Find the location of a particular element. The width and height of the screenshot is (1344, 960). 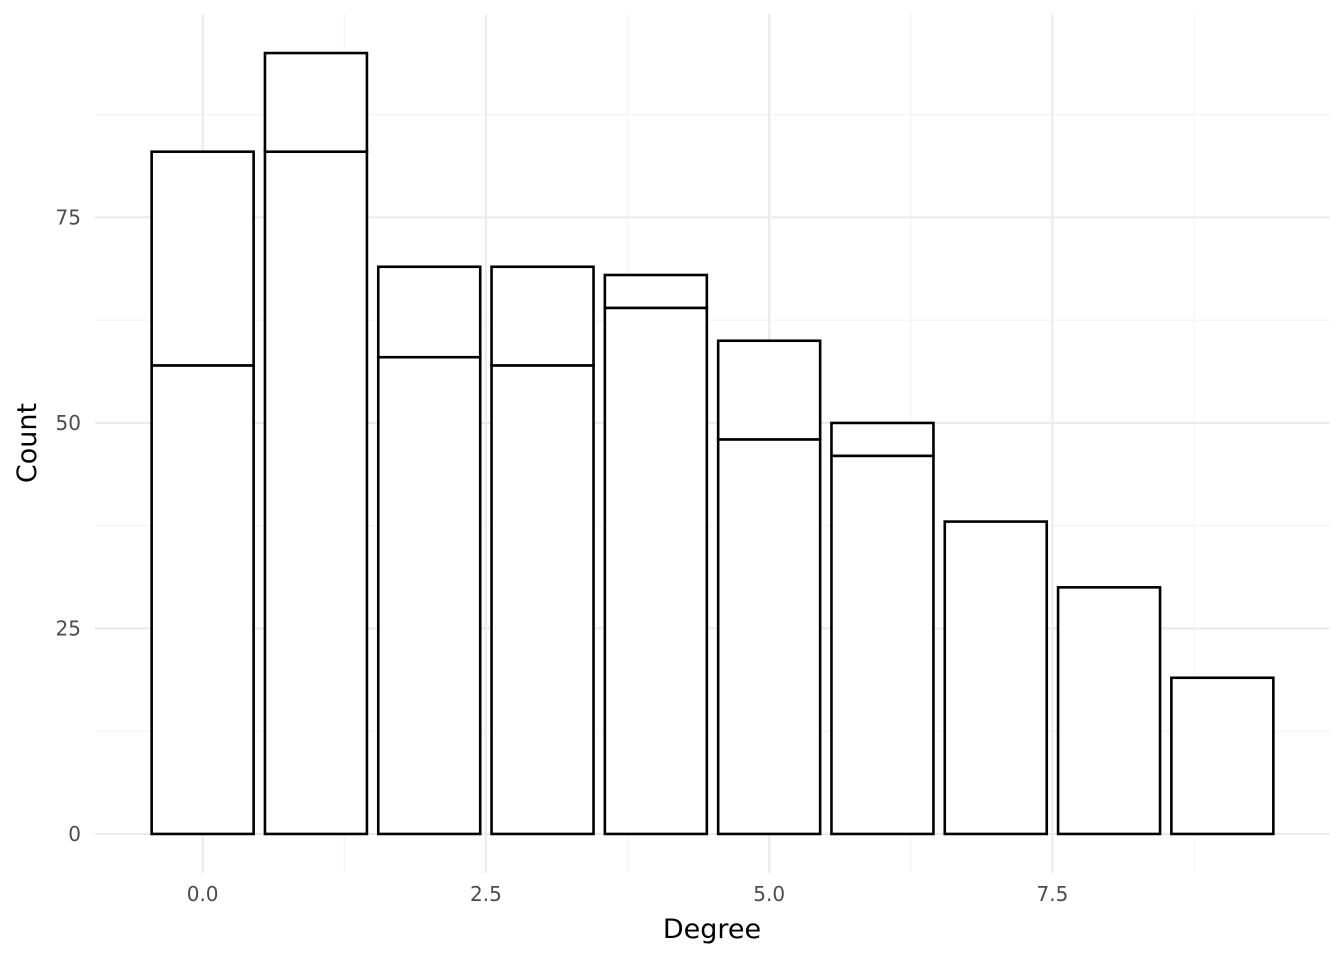

x-tick-label: 7.5 is located at coordinates (1053, 894).